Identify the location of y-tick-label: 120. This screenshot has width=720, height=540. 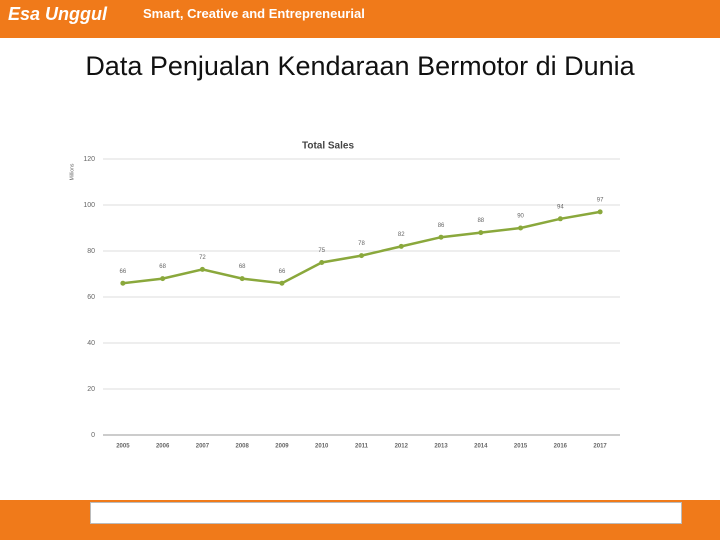
(89, 159).